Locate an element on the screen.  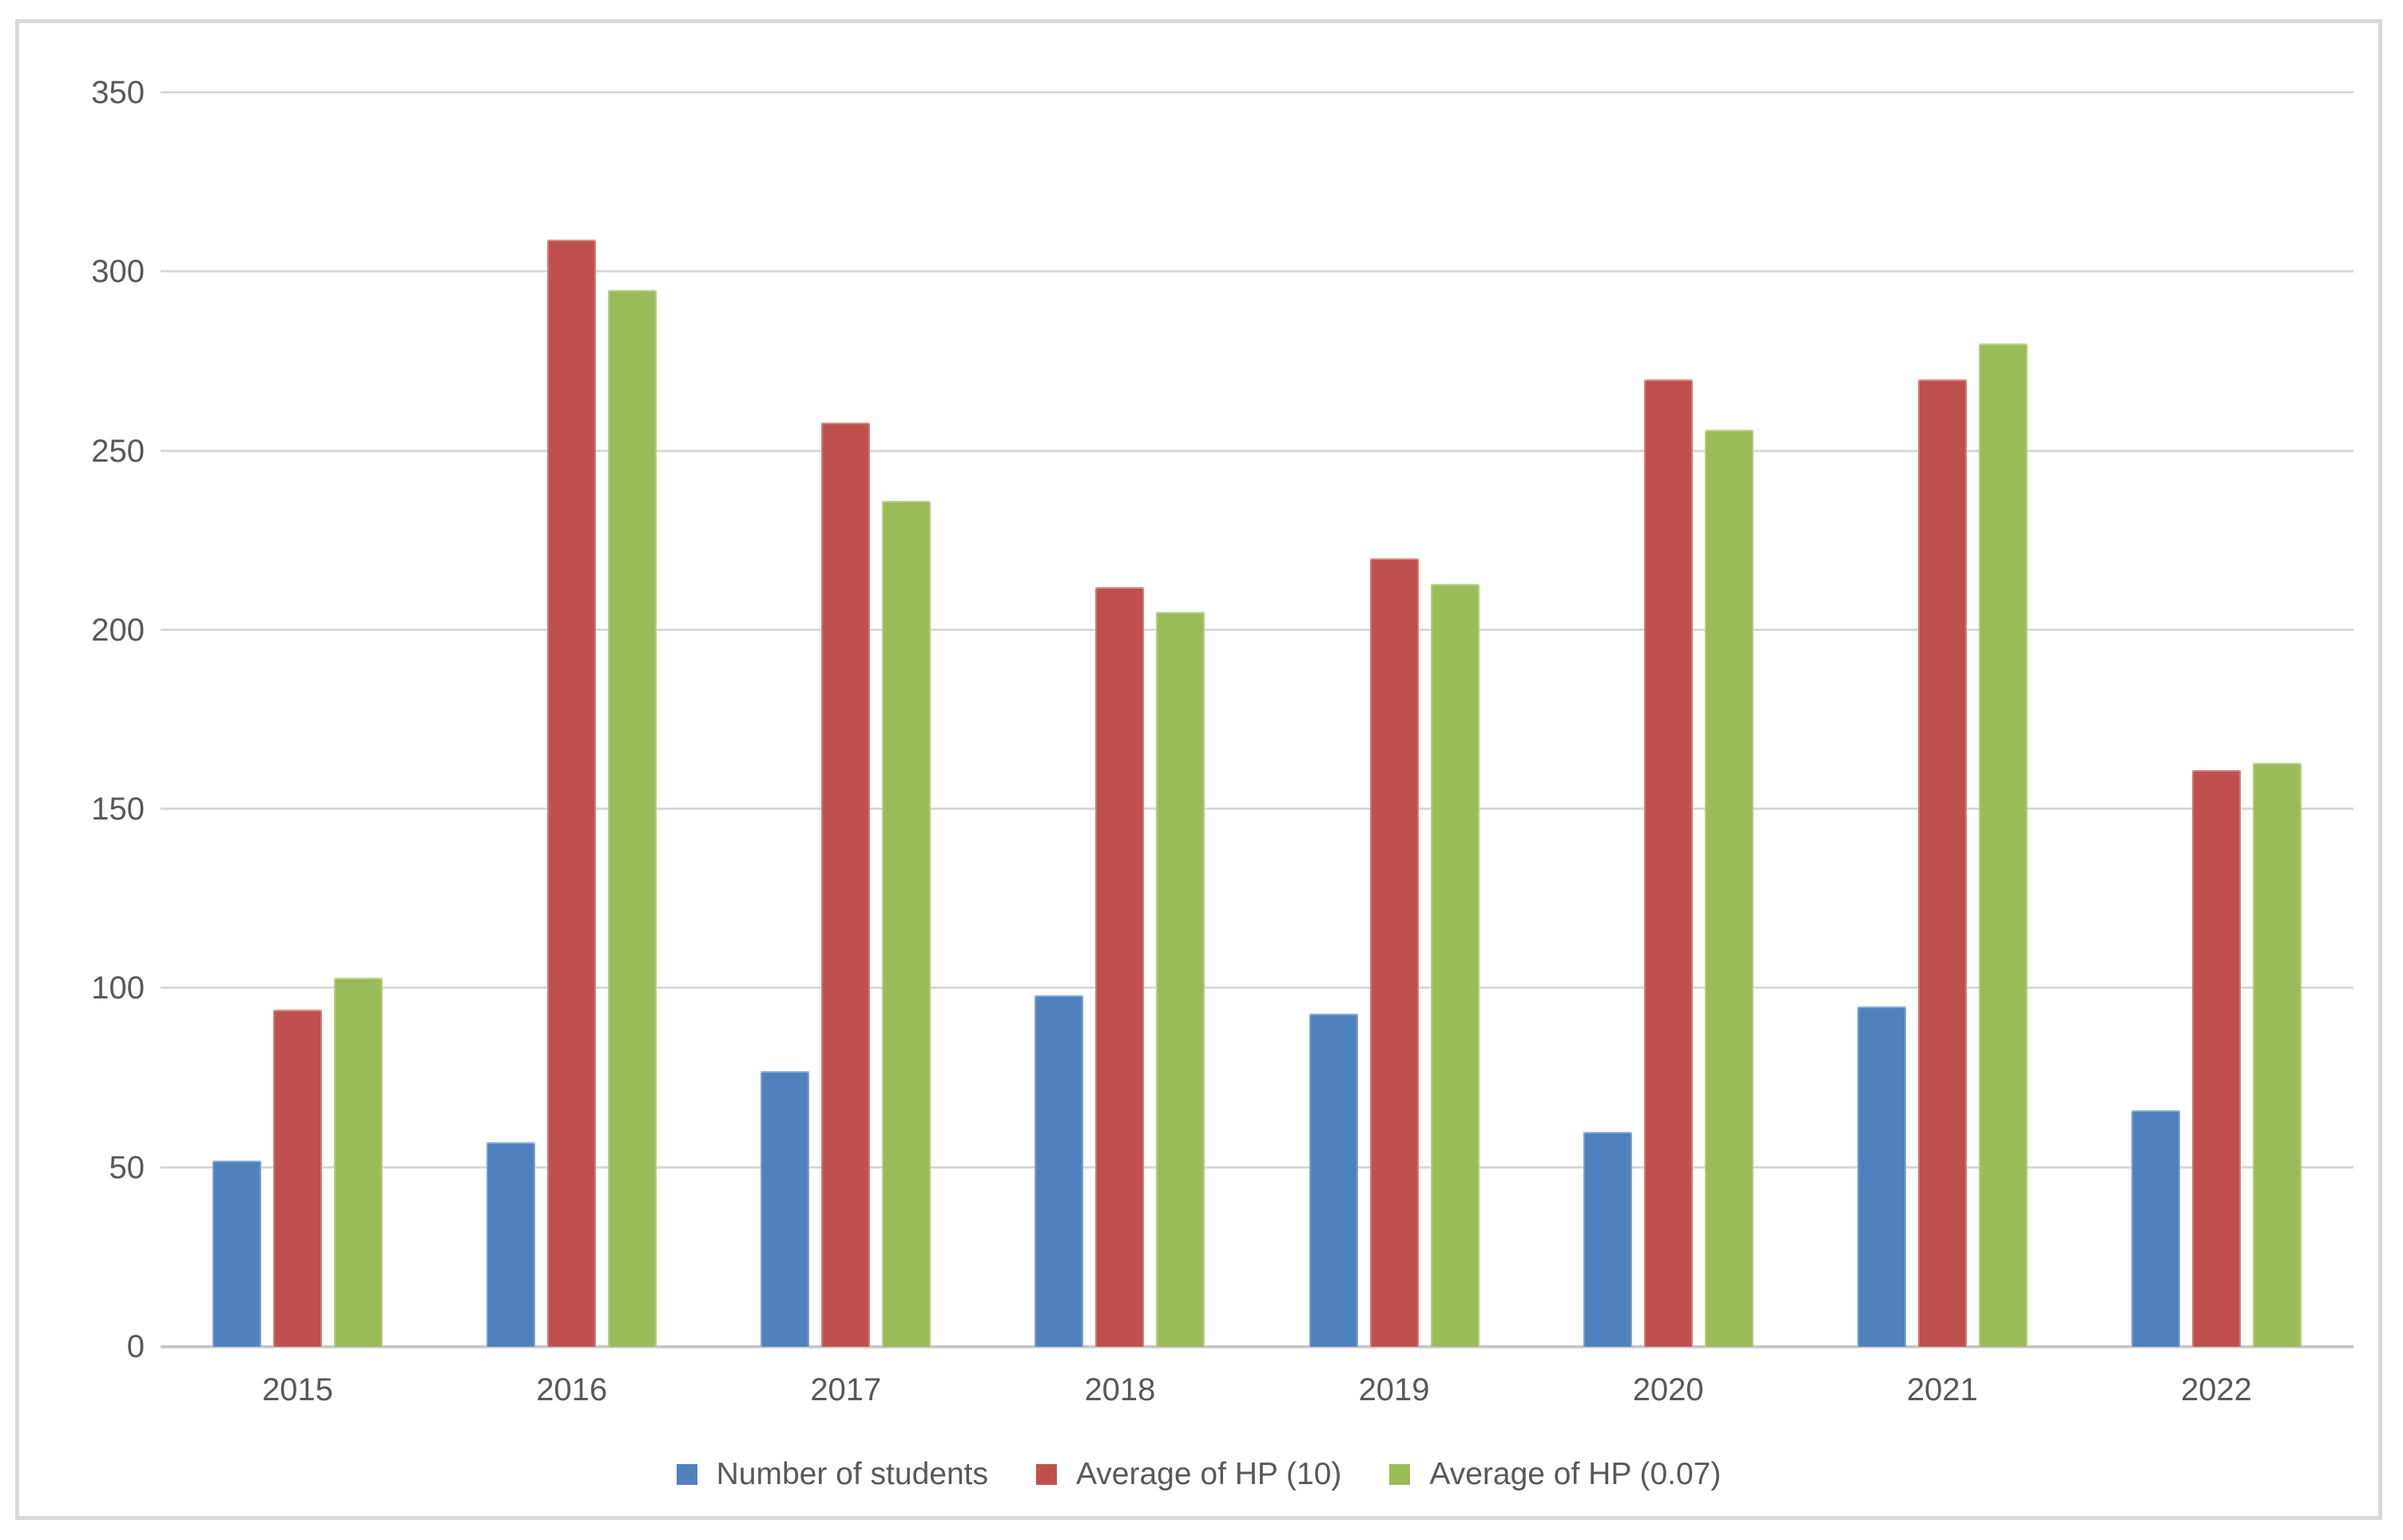
bar-2019-number-of-students is located at coordinates (1333, 1180).